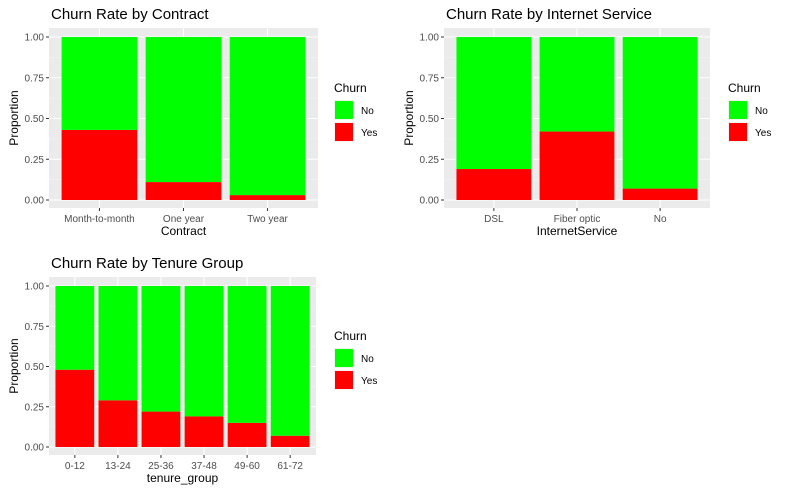 Image resolution: width=789 pixels, height=496 pixels. Describe the element at coordinates (183, 478) in the screenshot. I see `x-axis-title: tenure_group` at that location.